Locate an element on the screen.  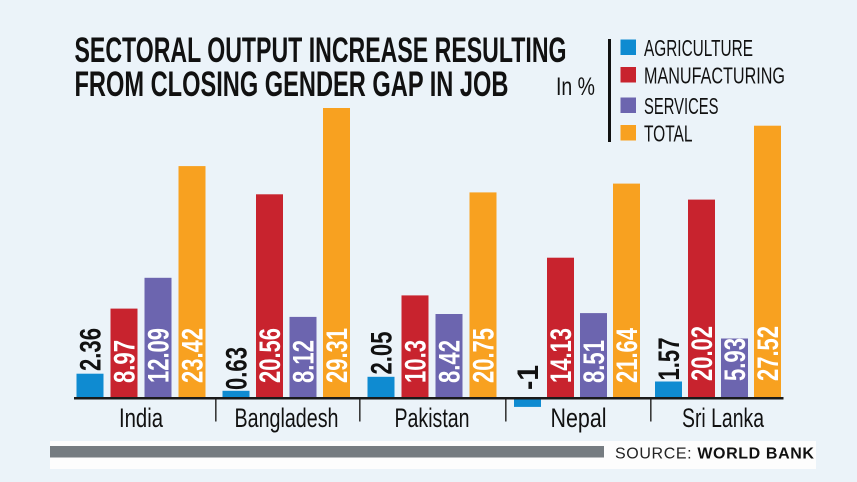
svg-text: 20.56 is located at coordinates (270, 355).